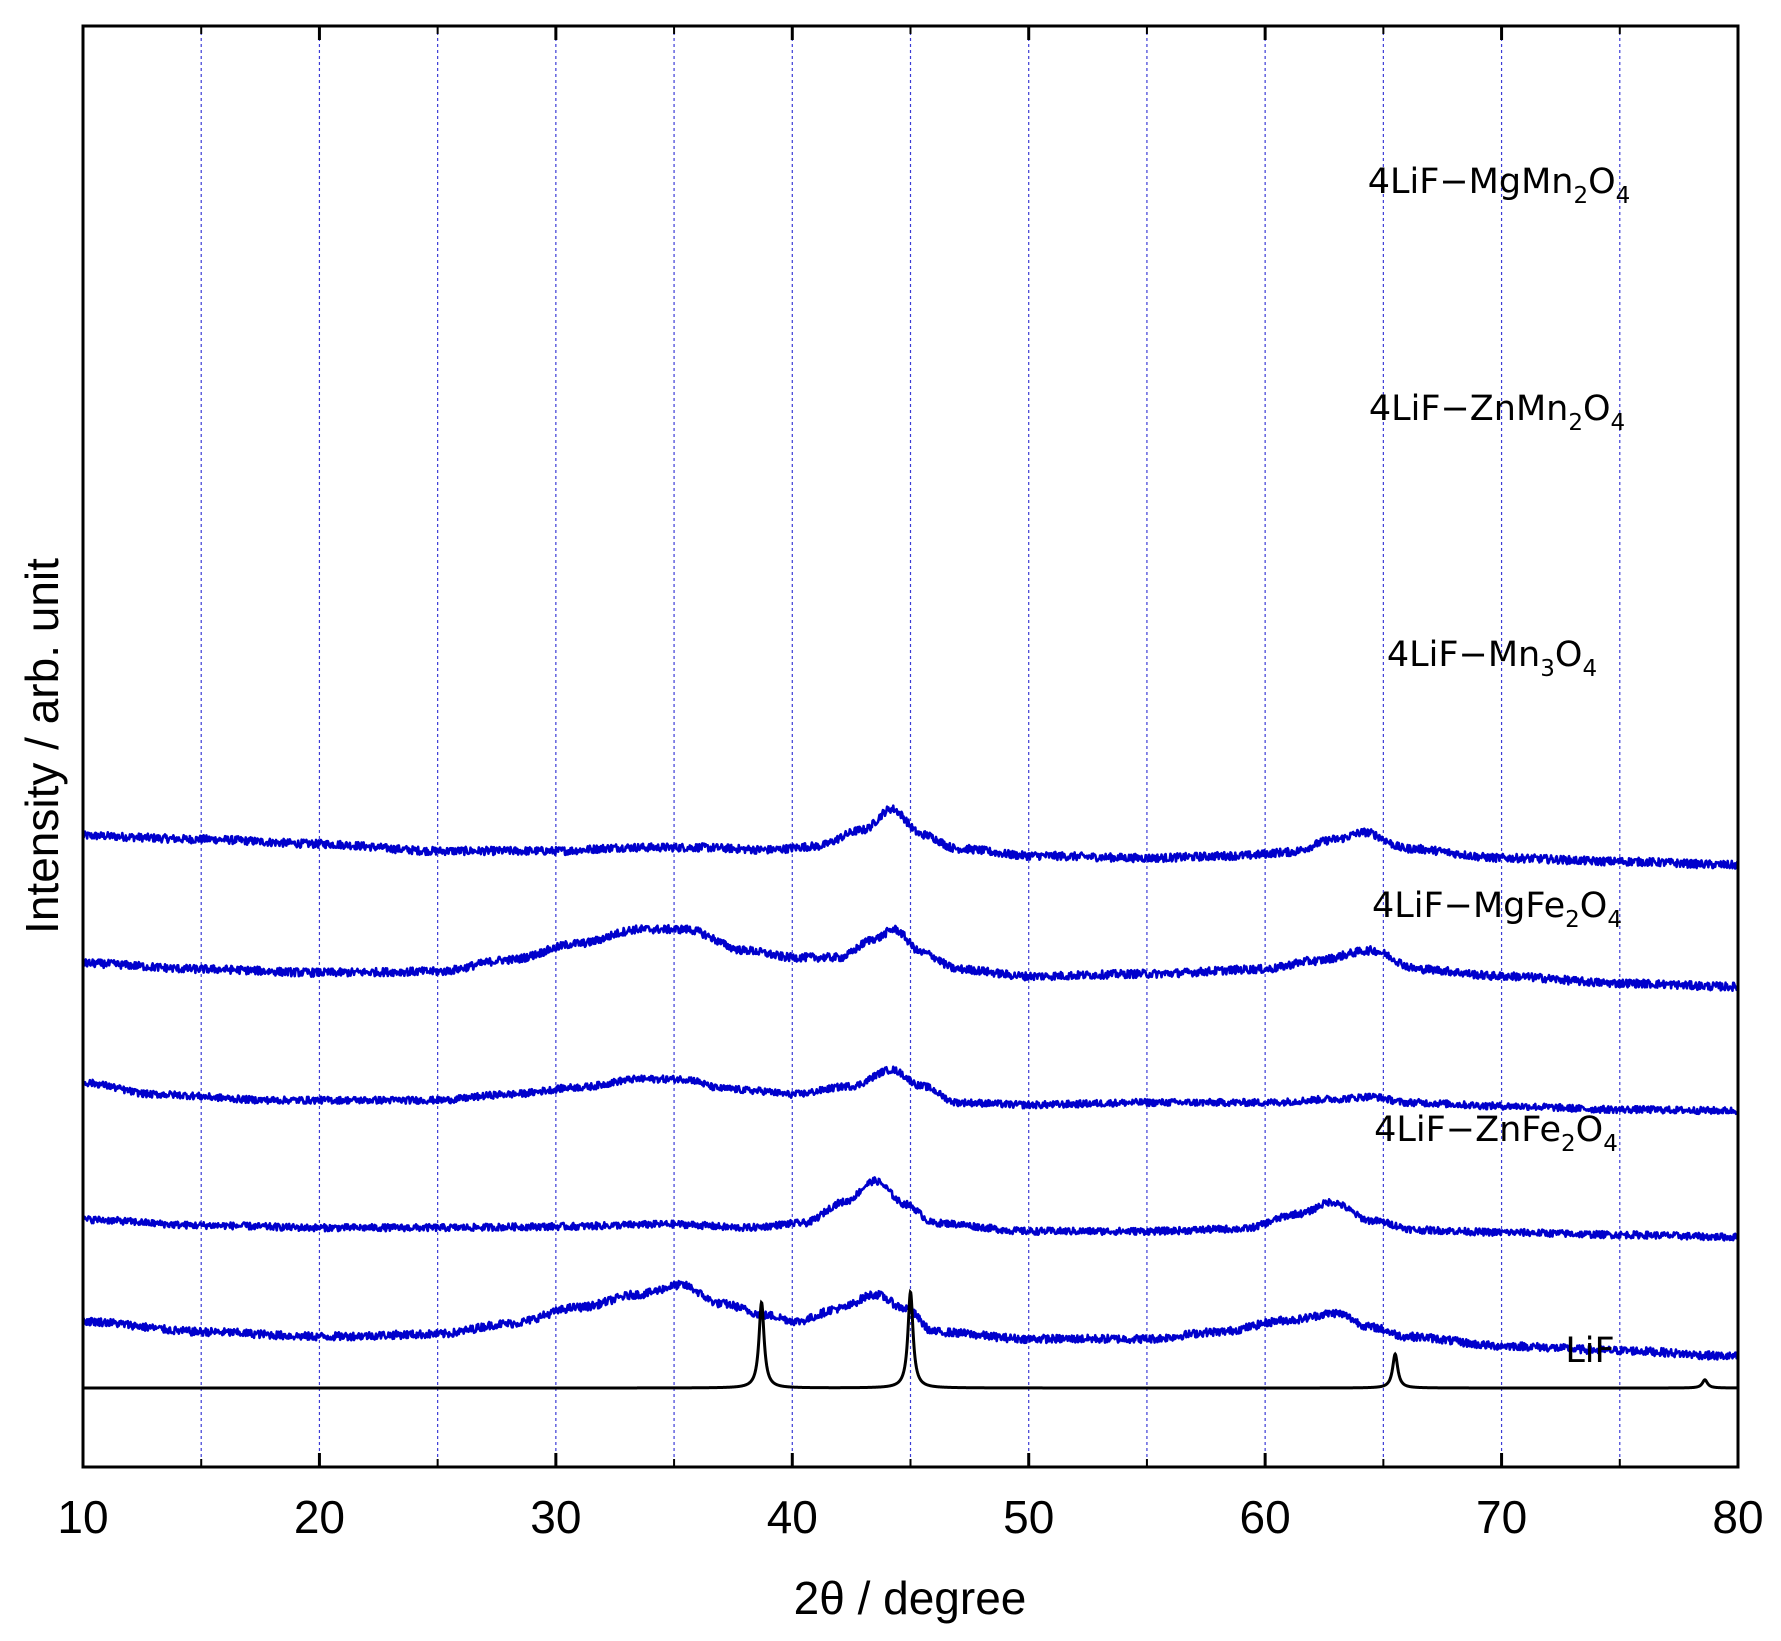 The height and width of the screenshot is (1641, 1781). Describe the element at coordinates (1497, 909) in the screenshot. I see `series-label: 4LiF−MgFe2O4` at that location.